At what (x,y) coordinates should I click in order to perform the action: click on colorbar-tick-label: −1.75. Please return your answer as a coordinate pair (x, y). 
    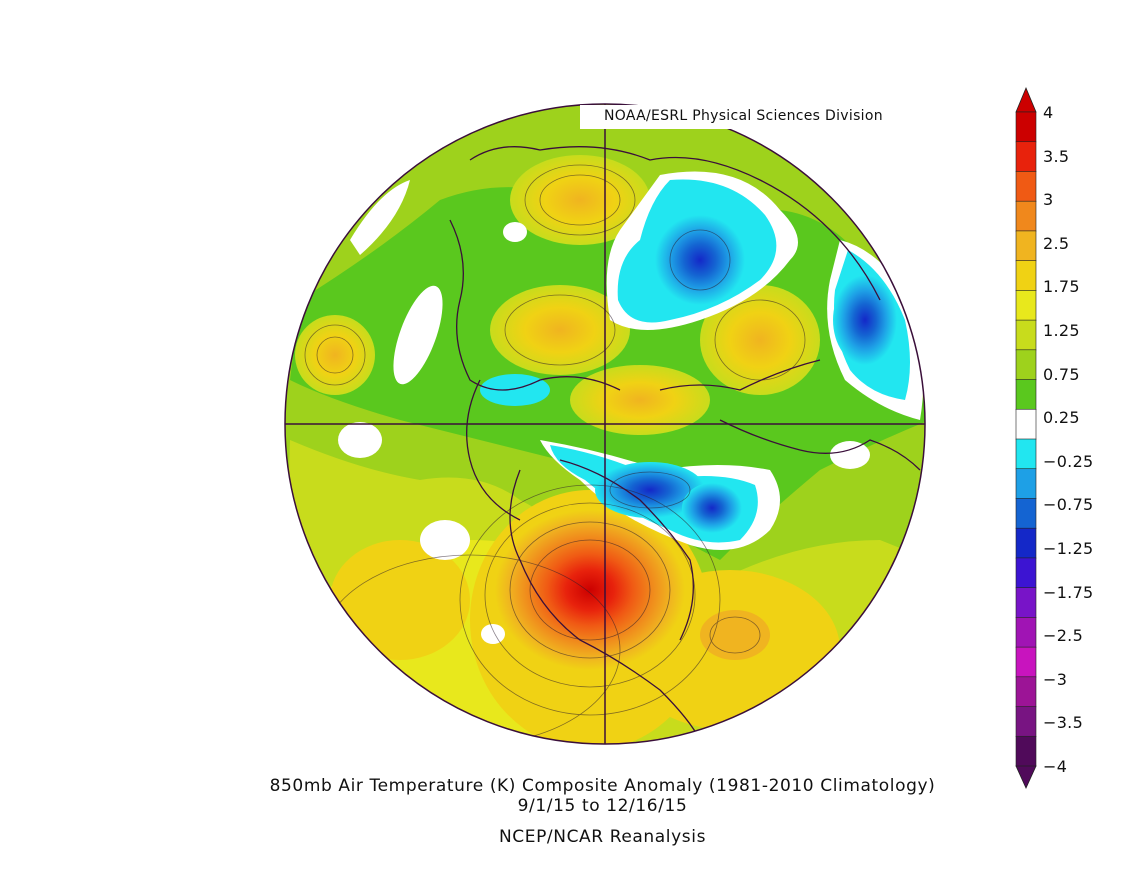
    Looking at the image, I should click on (1068, 592).